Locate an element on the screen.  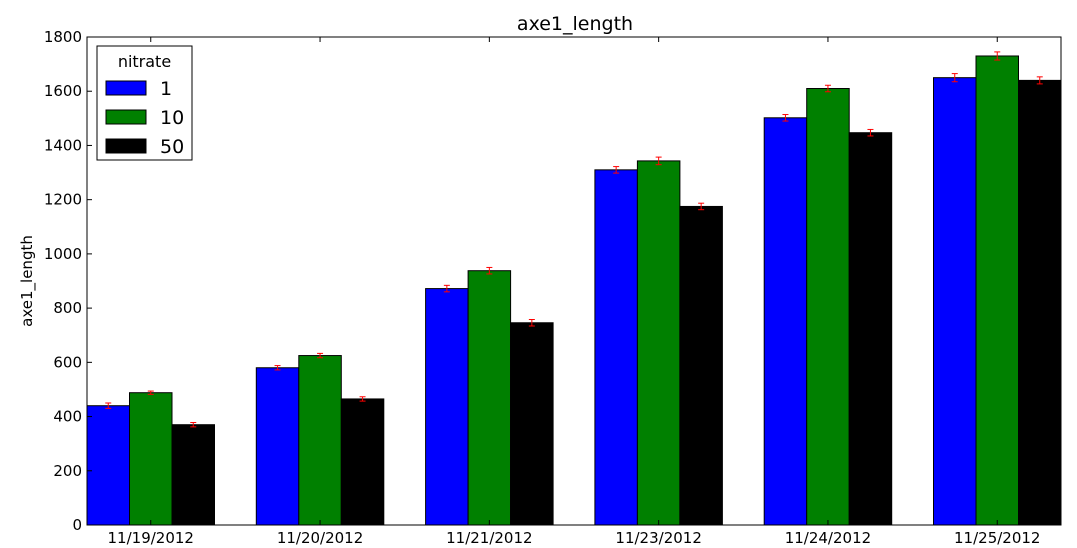
y-tick-label-6: 1200 is located at coordinates (63, 200).